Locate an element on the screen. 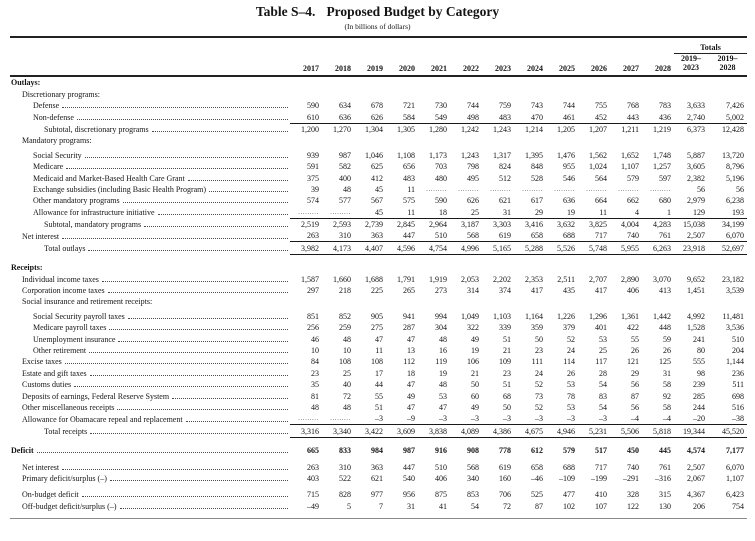 This screenshot has height=541, width=755. value-cell: 656 is located at coordinates (409, 167).